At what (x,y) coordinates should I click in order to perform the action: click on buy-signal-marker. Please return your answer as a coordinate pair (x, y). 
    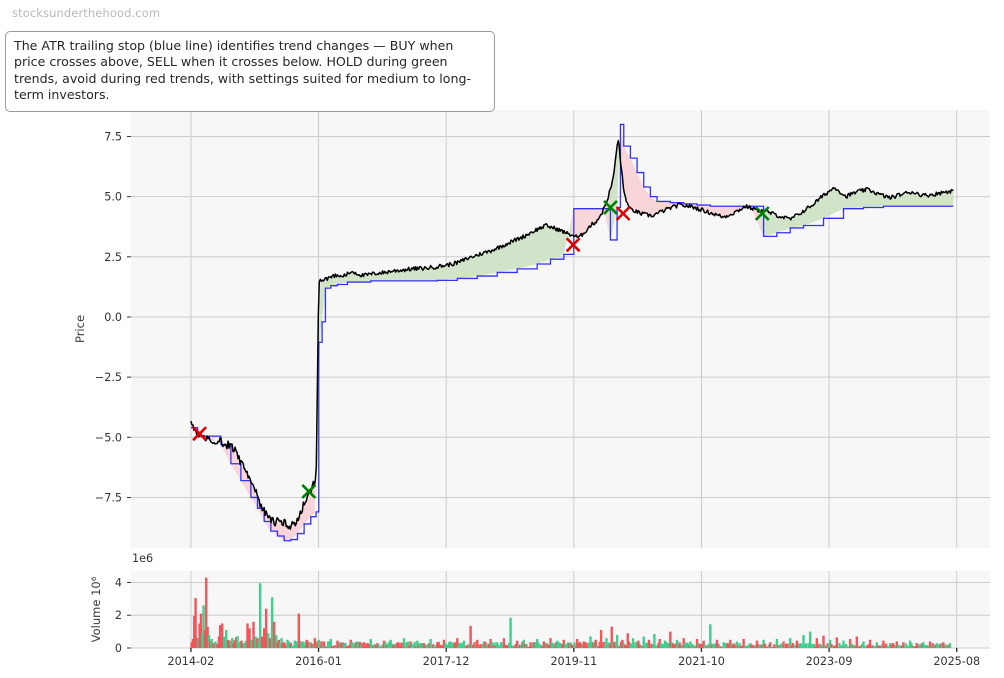
    Looking at the image, I should click on (610, 207).